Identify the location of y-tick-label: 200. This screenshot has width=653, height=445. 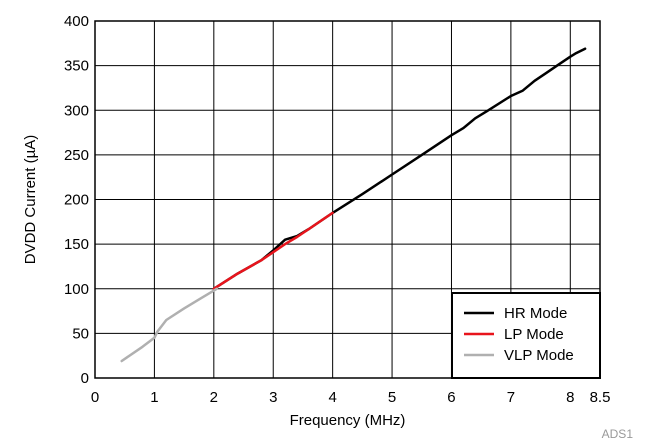
(76, 200).